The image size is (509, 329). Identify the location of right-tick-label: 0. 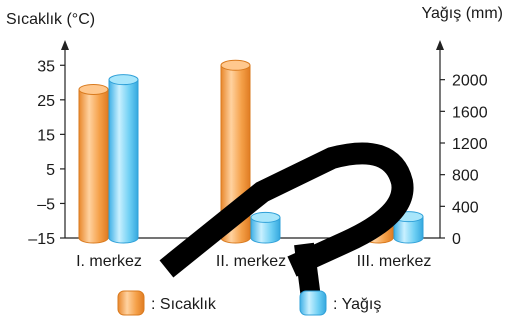
(456, 239).